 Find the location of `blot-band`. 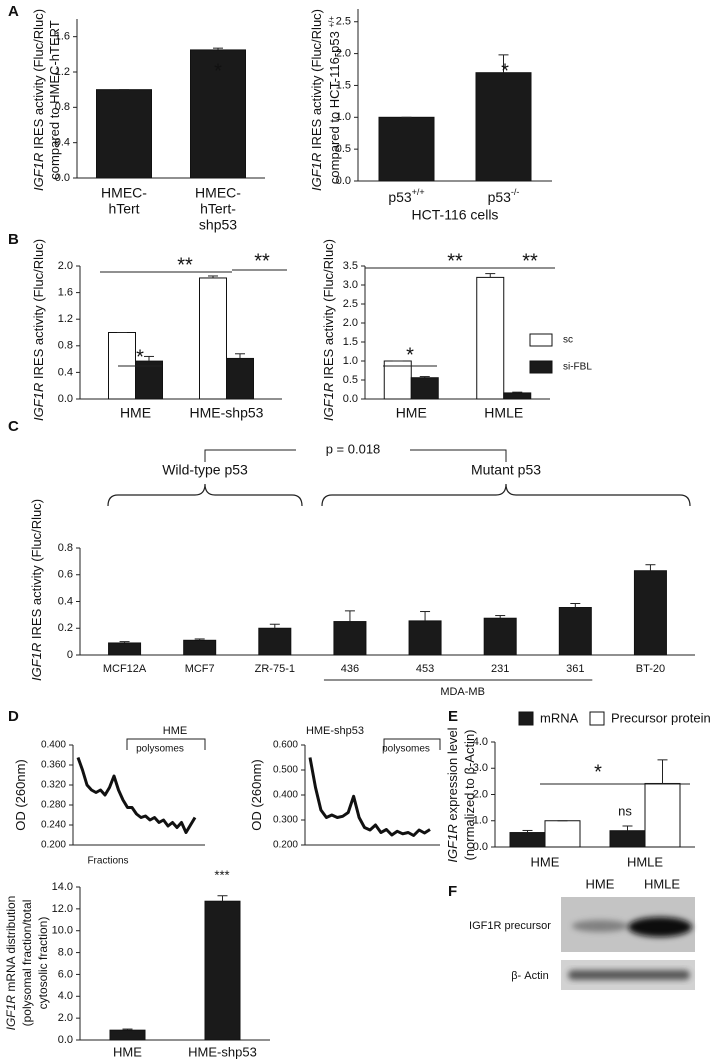

blot-band is located at coordinates (660, 927).